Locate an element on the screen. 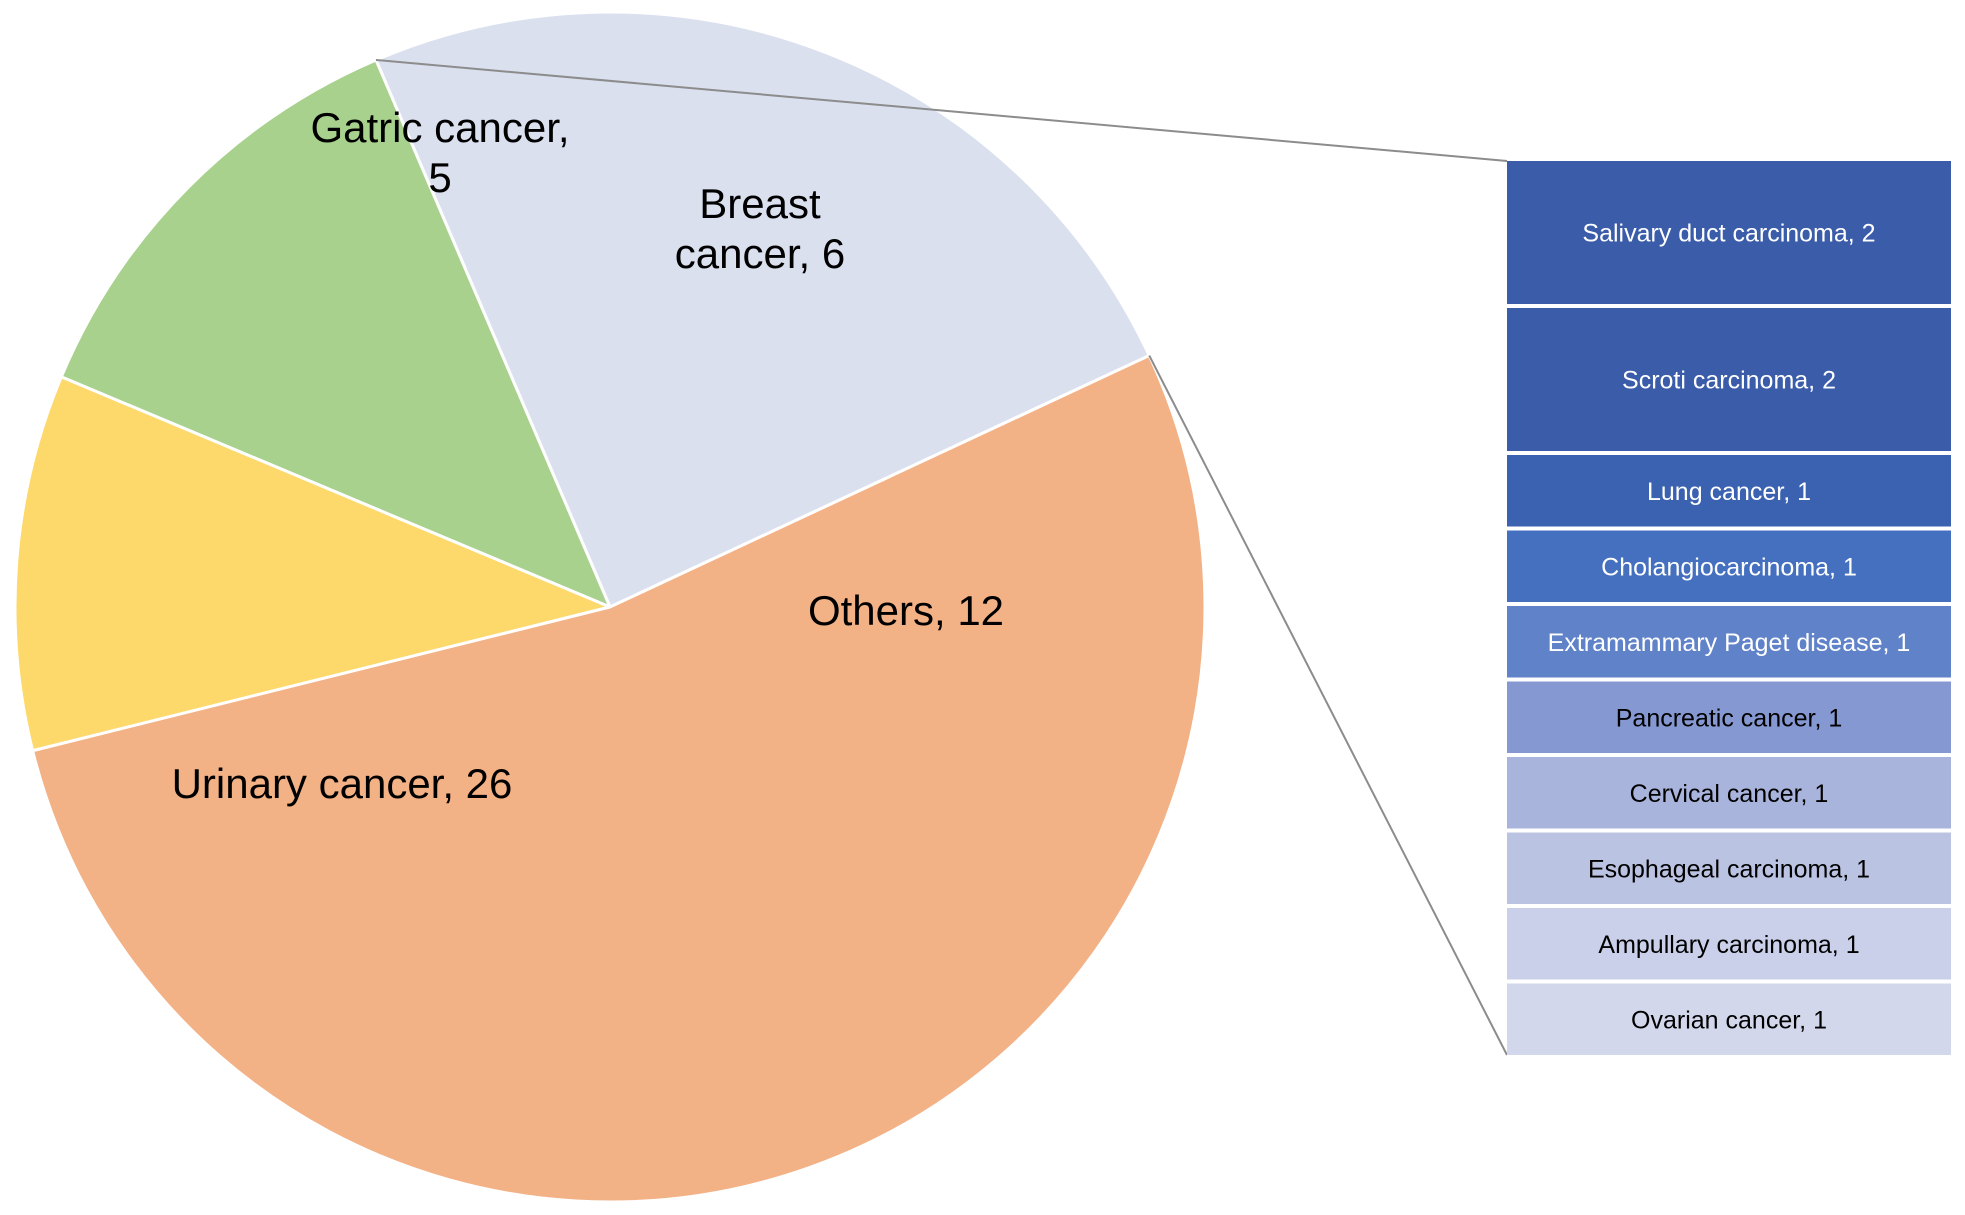 The image size is (1965, 1215). connector-line-bottom is located at coordinates (1328, 705).